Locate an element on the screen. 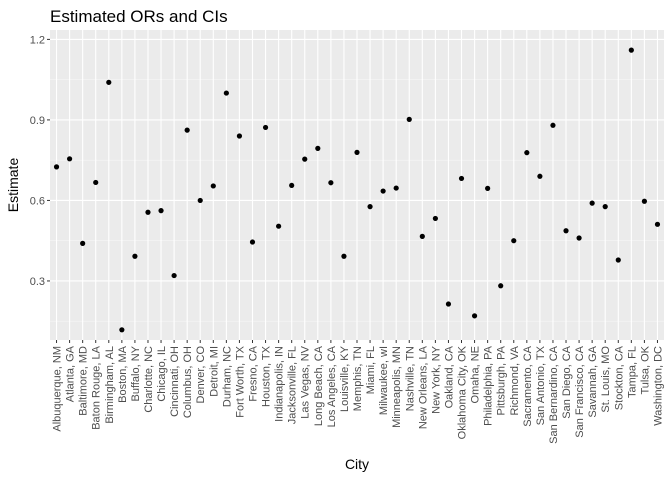  x-tick-label: San Bernardino, CA is located at coordinates (554, 394).